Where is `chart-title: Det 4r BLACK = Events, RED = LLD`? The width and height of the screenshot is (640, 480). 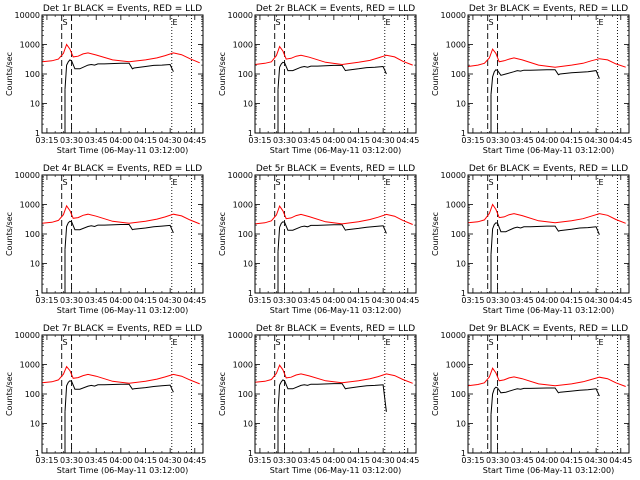
chart-title: Det 4r BLACK = Events, RED = LLD is located at coordinates (122, 169).